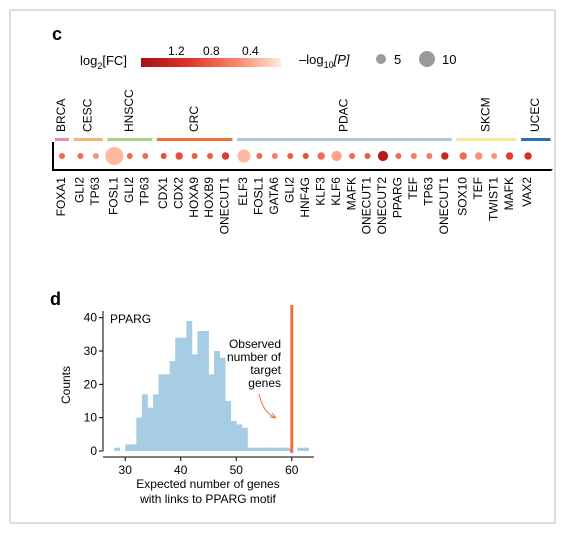  What do you see at coordinates (535, 115) in the screenshot?
I see `group-label: UCEC` at bounding box center [535, 115].